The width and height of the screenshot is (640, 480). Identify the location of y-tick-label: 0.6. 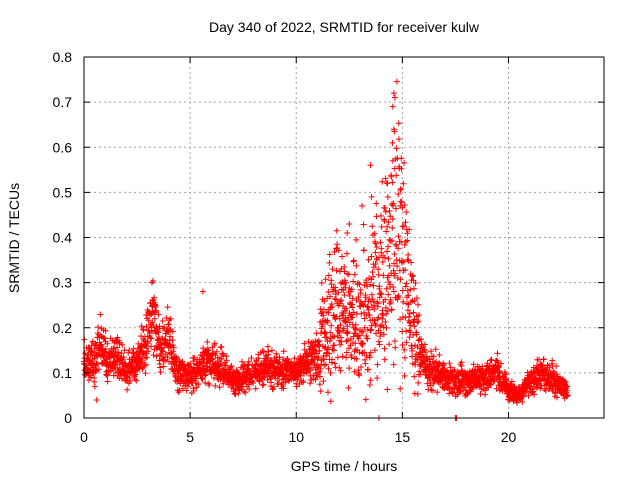
(63, 147).